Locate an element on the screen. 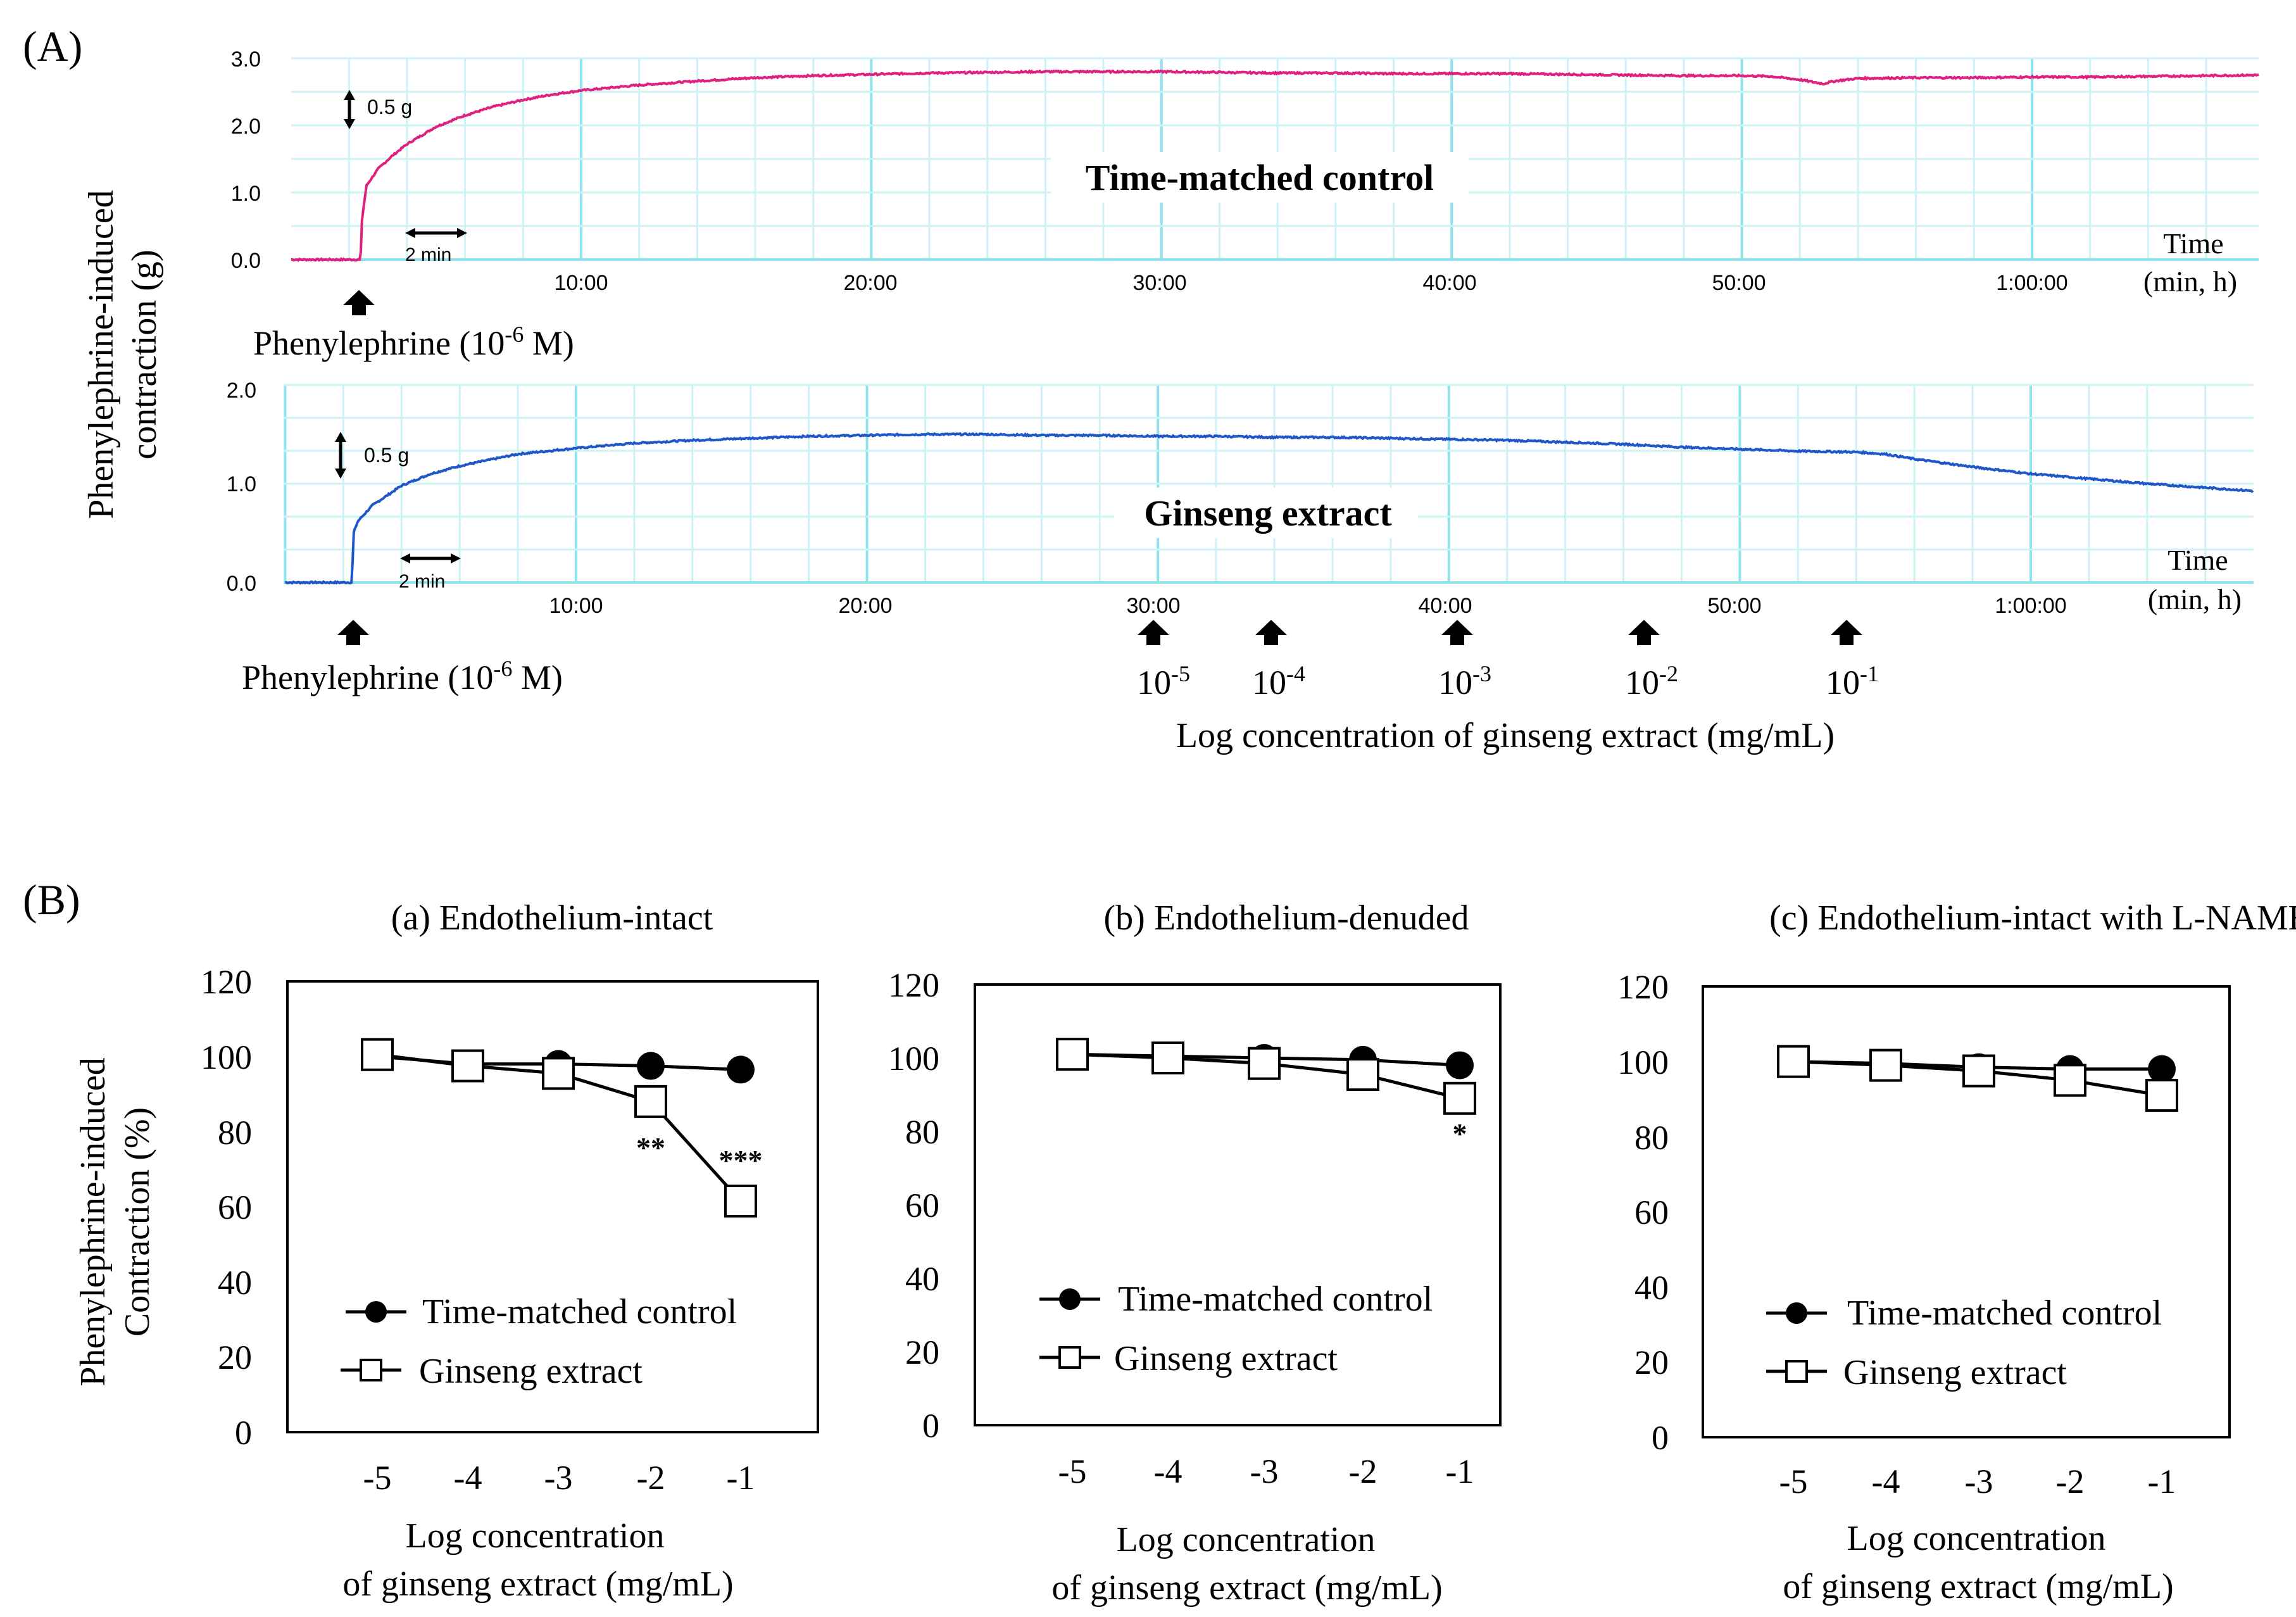 The height and width of the screenshot is (1617, 2296). conc-label: 10-3 is located at coordinates (1464, 682).